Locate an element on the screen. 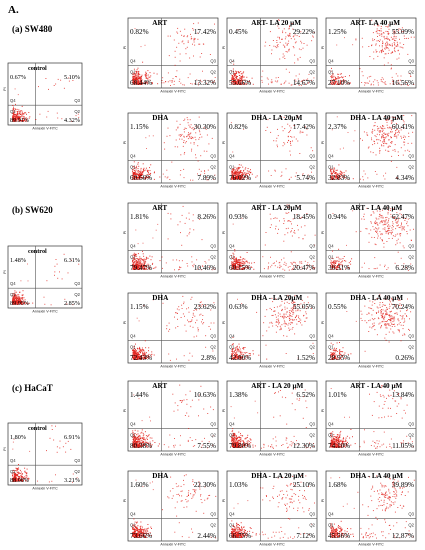 This screenshot has height=550, width=425. plot-title: control is located at coordinates (37, 68).